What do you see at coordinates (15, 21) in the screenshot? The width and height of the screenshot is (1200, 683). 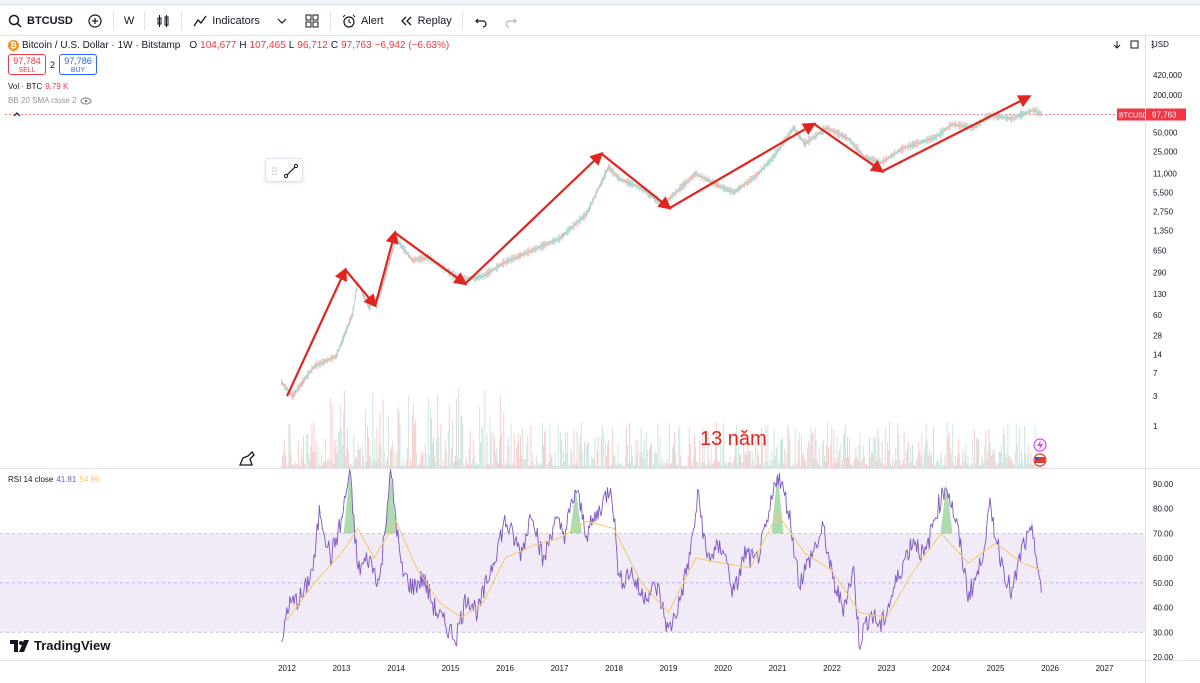 I see `search-icon` at bounding box center [15, 21].